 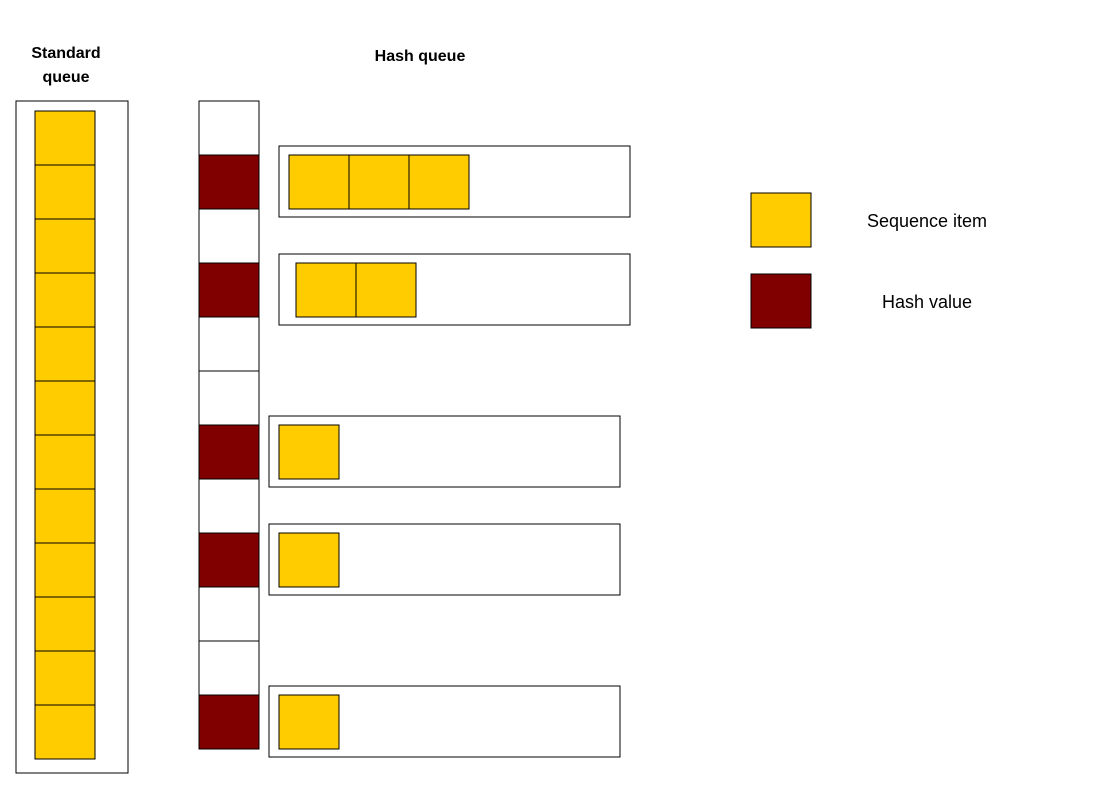 What do you see at coordinates (781, 220) in the screenshot?
I see `legend-sequence-item-swatch` at bounding box center [781, 220].